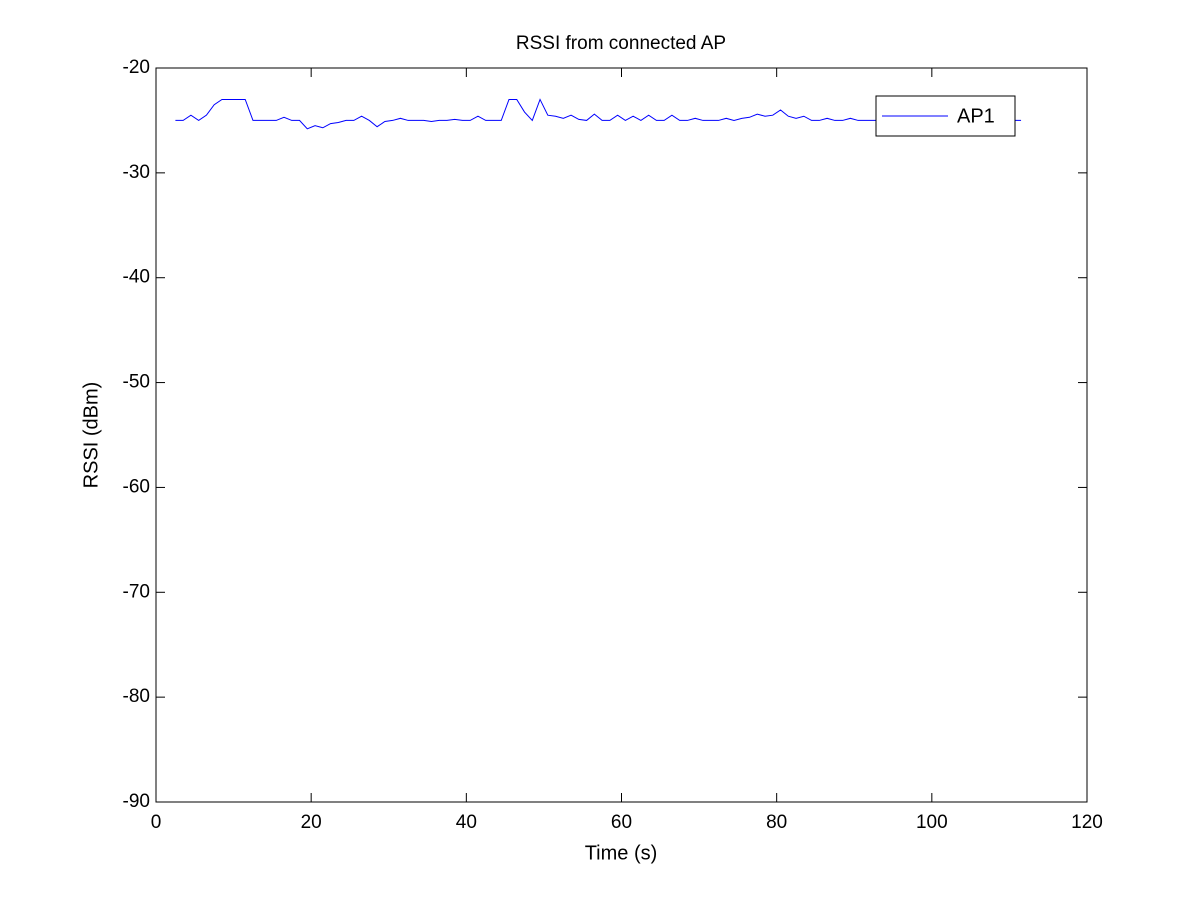  Describe the element at coordinates (136, 486) in the screenshot. I see `y-tick-label: -60` at that location.